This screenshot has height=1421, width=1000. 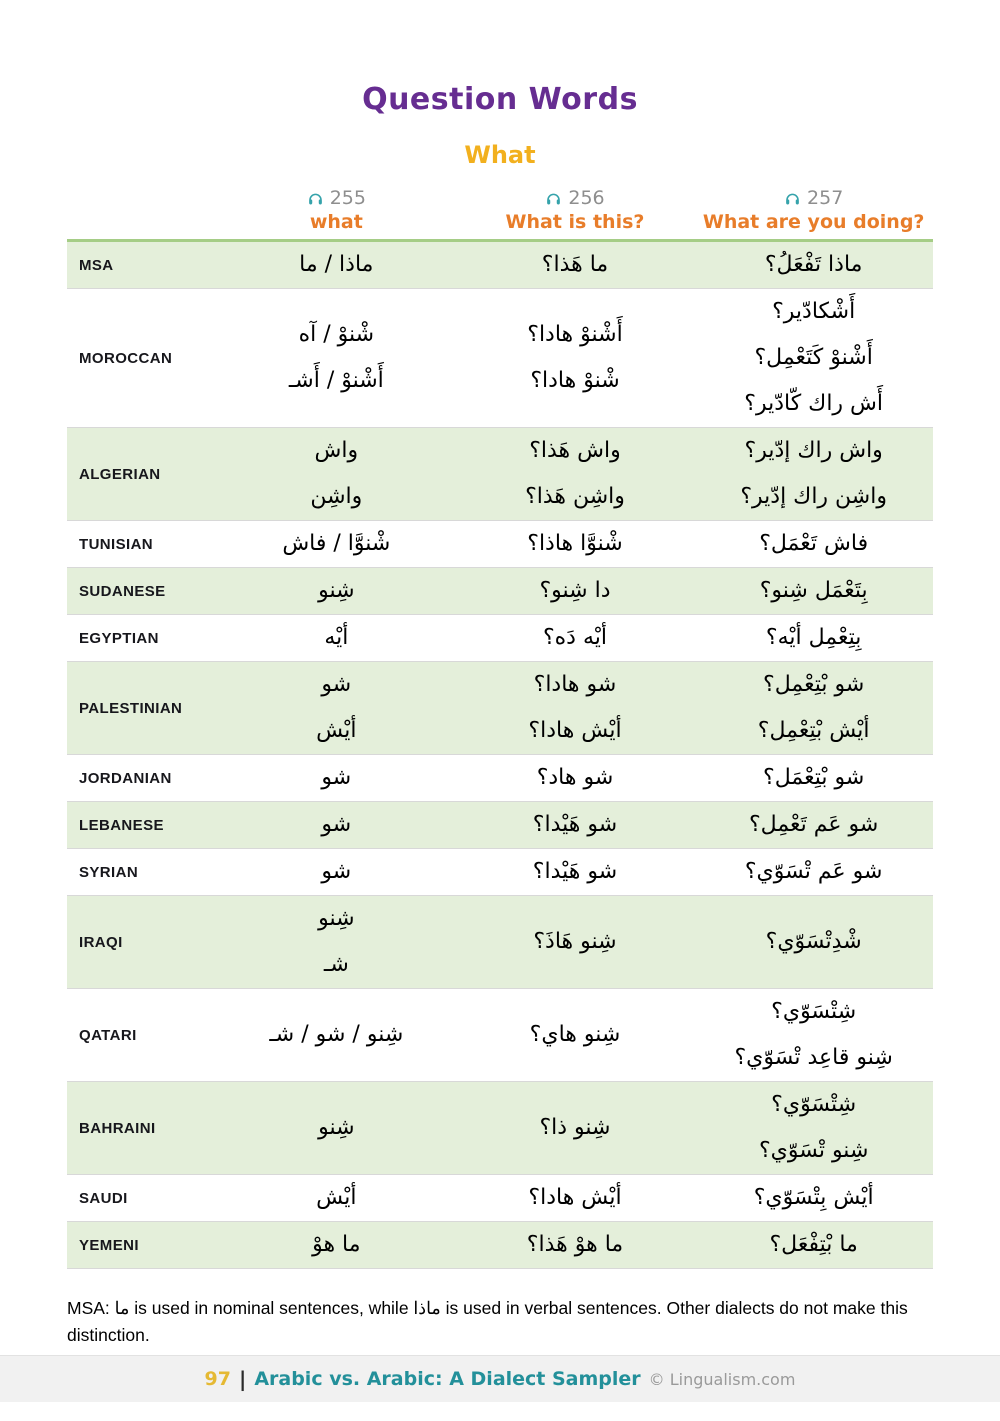 What do you see at coordinates (336, 942) in the screenshot?
I see `cell-what: شِنو شـ` at bounding box center [336, 942].